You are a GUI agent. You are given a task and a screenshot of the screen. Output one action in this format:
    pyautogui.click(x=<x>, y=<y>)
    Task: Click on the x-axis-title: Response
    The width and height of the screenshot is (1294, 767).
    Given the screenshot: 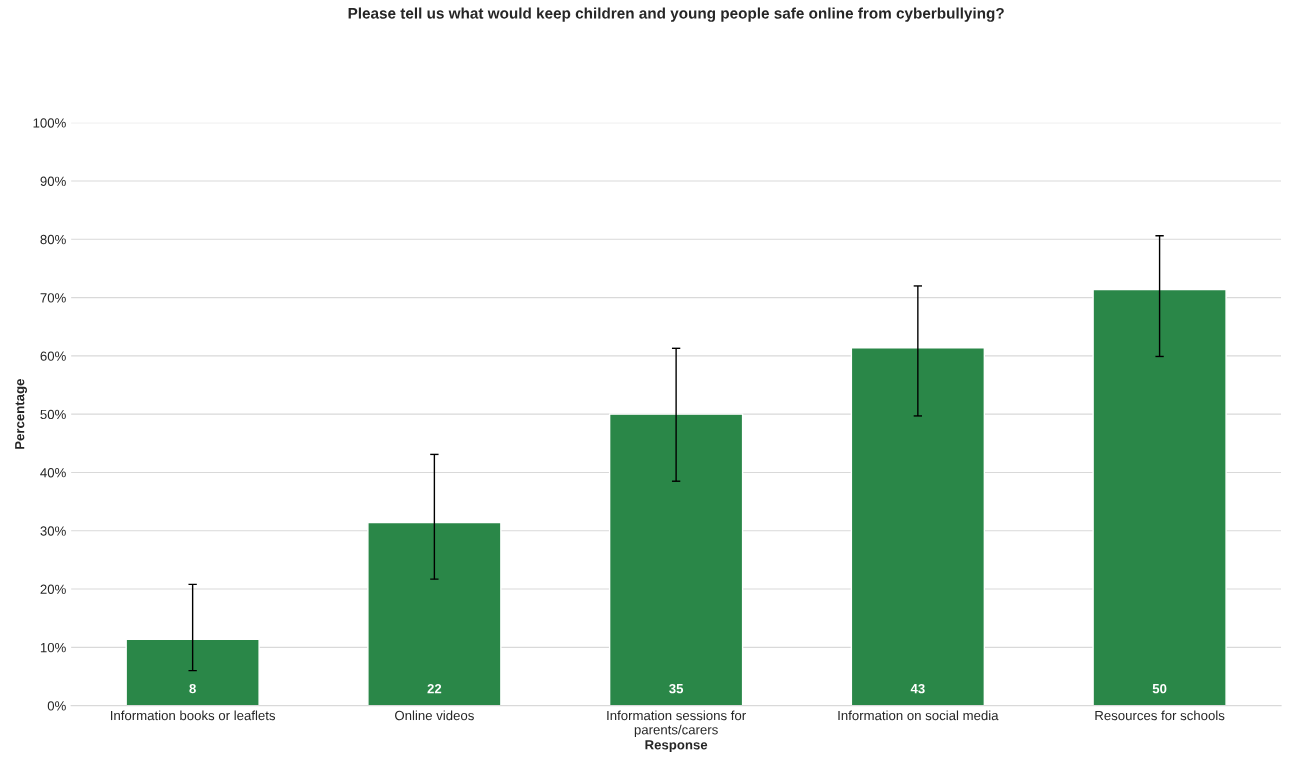 What is the action you would take?
    pyautogui.click(x=676, y=746)
    